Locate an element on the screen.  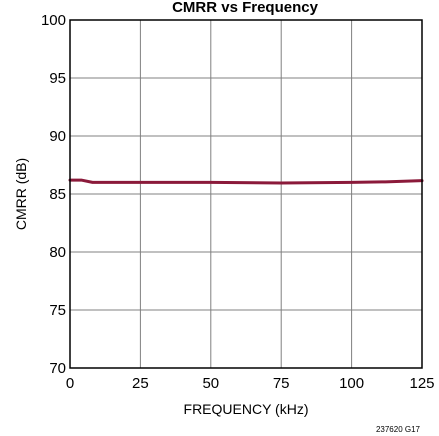
x-axis-title: FREQUENCY (kHz) is located at coordinates (246, 409).